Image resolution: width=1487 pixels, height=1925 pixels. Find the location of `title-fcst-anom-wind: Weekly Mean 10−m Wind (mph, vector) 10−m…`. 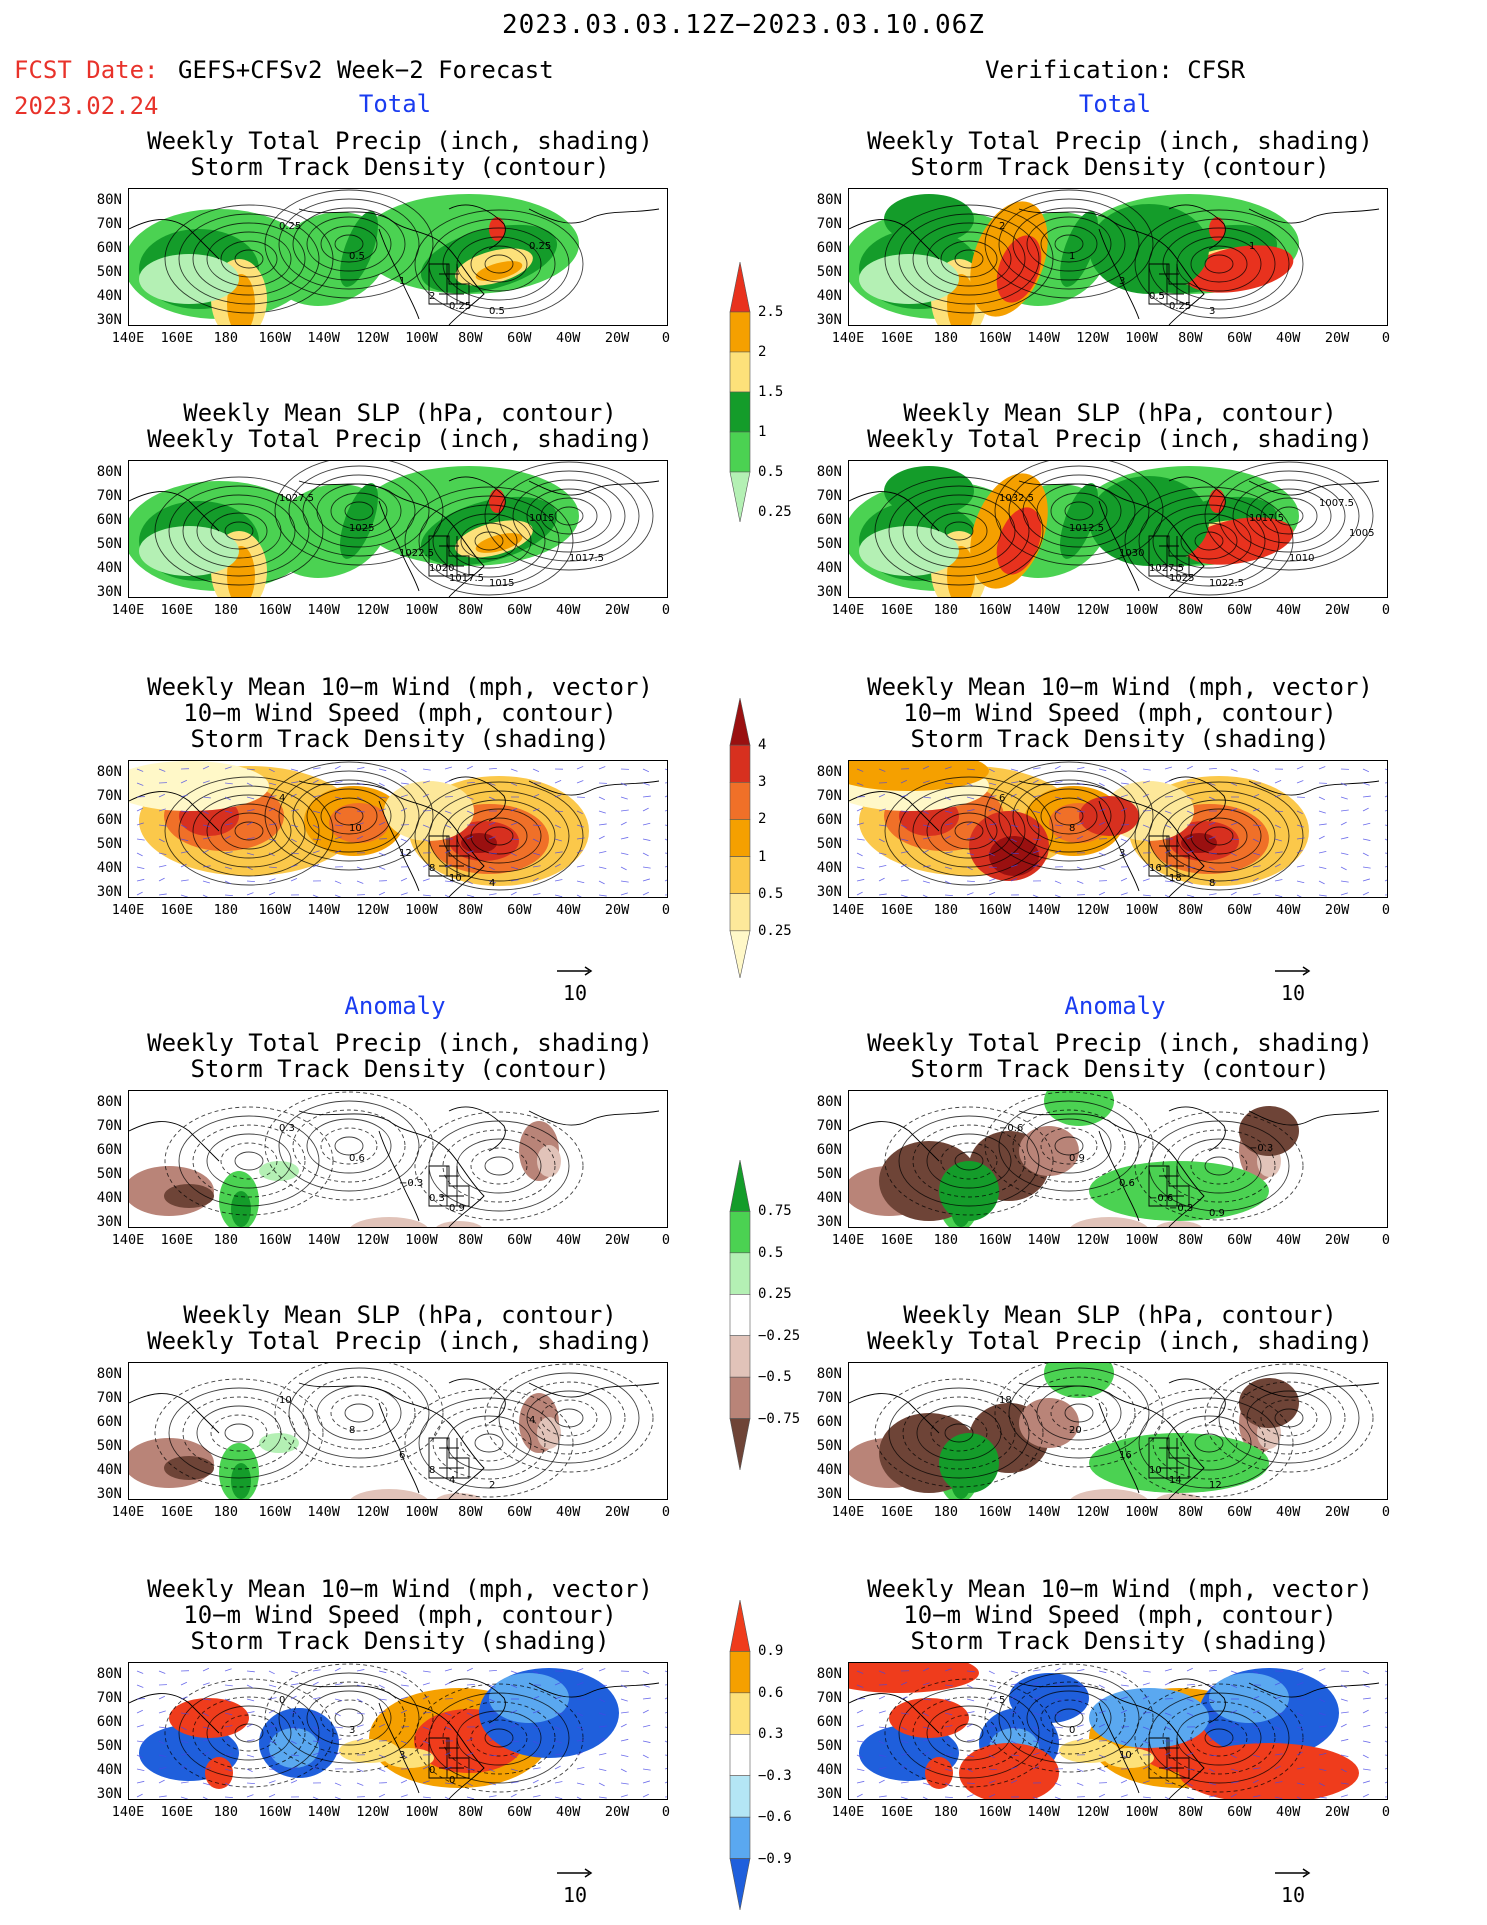

title-fcst-anom-wind: Weekly Mean 10−m Wind (mph, vector) 10−m… is located at coordinates (400, 1615).